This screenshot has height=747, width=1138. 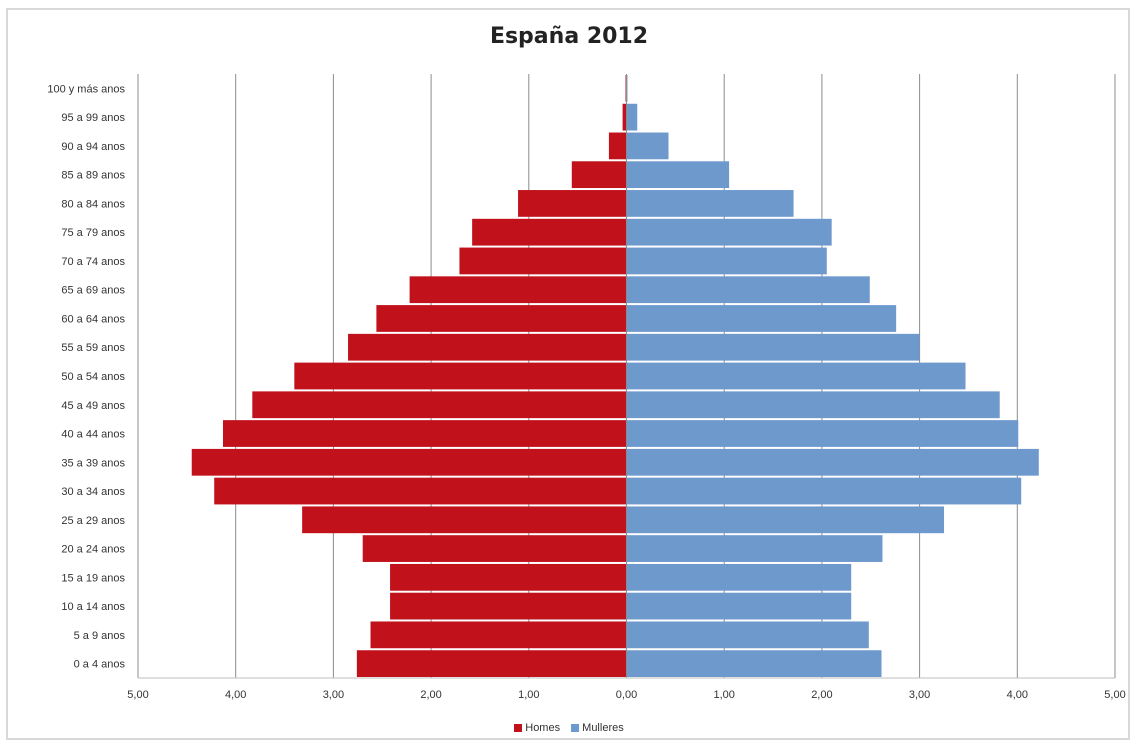 I want to click on category-label: 90 a 94 anos, so click(x=93, y=147).